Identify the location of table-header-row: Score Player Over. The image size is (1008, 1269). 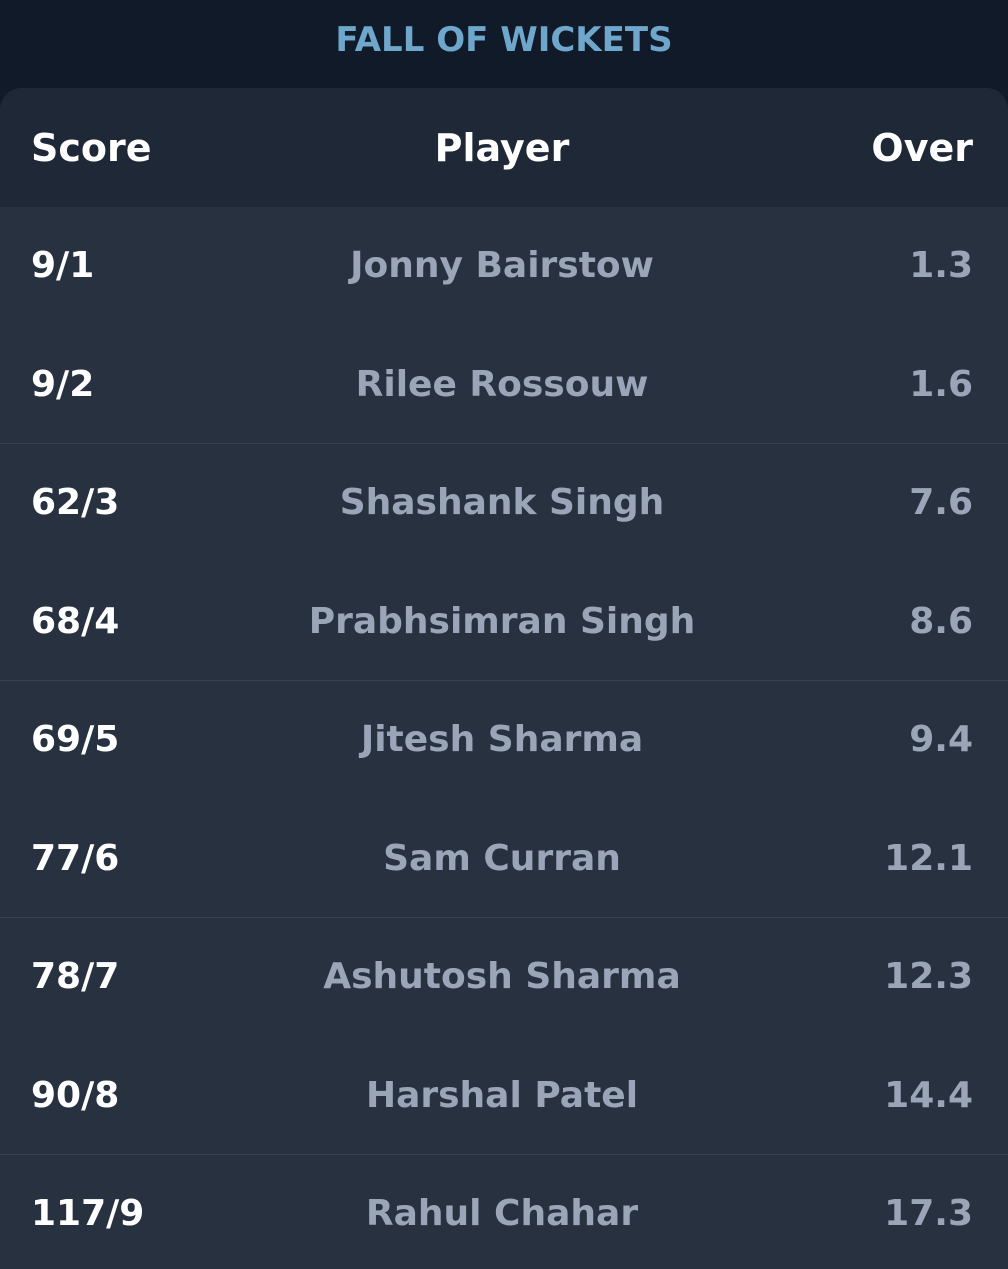
(504, 147).